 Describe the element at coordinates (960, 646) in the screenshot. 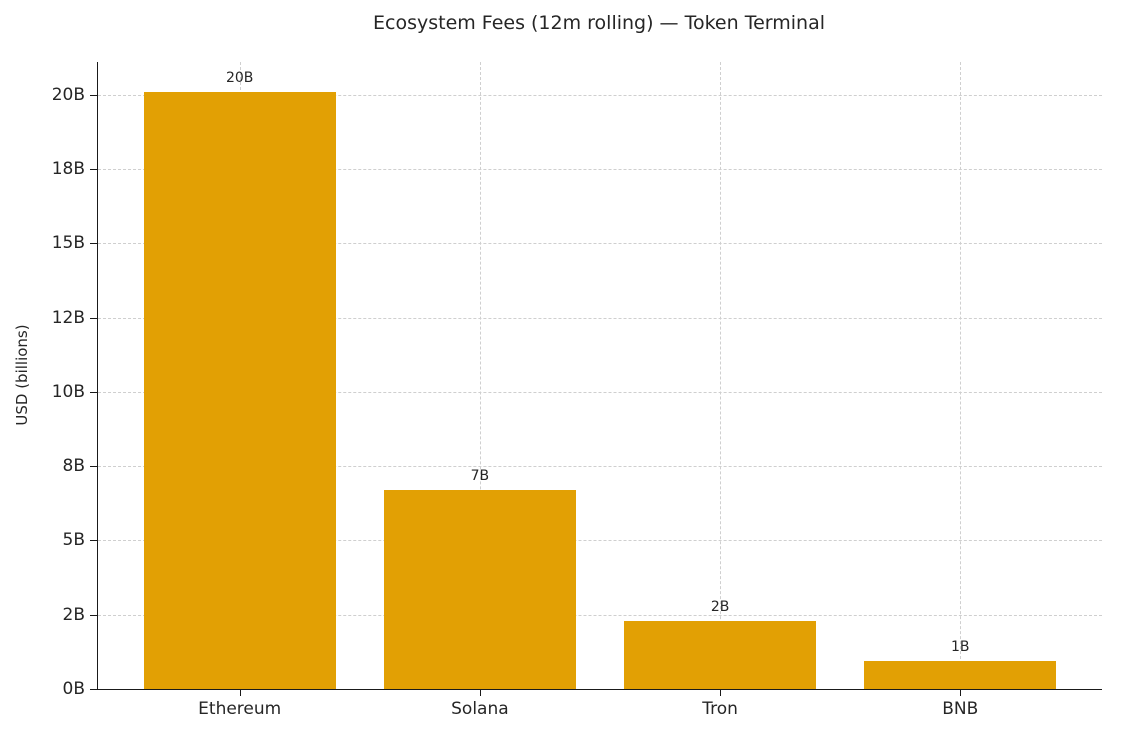

I see `bar-value-label: 1B` at that location.